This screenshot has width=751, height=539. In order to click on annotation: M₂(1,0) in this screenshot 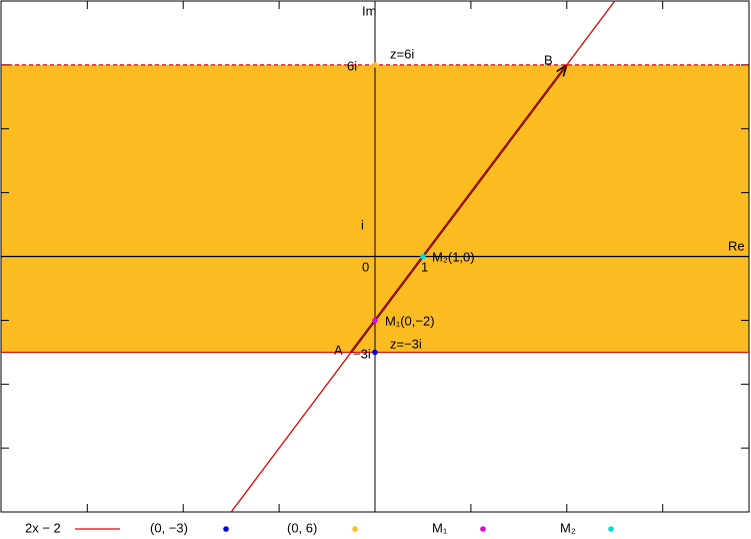, I will do `click(453, 256)`.